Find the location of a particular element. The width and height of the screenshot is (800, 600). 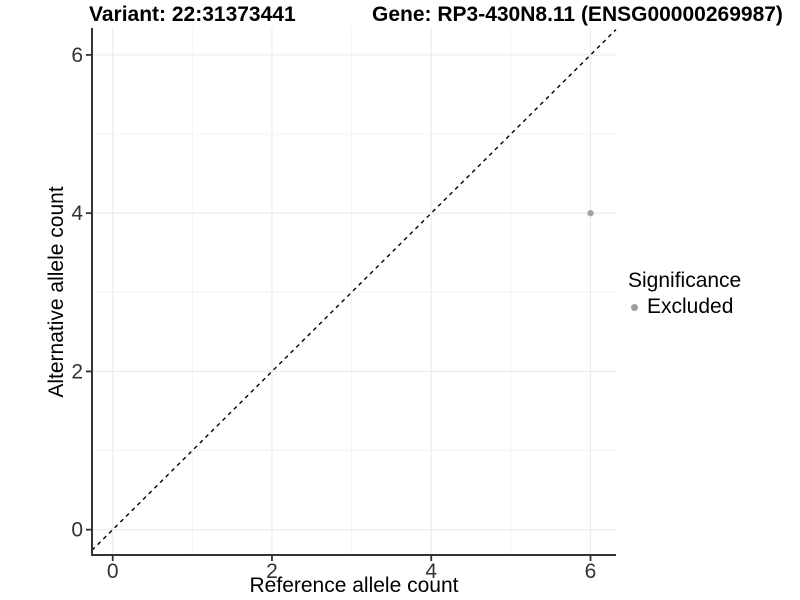

x-tick-label: 2 is located at coordinates (272, 571).